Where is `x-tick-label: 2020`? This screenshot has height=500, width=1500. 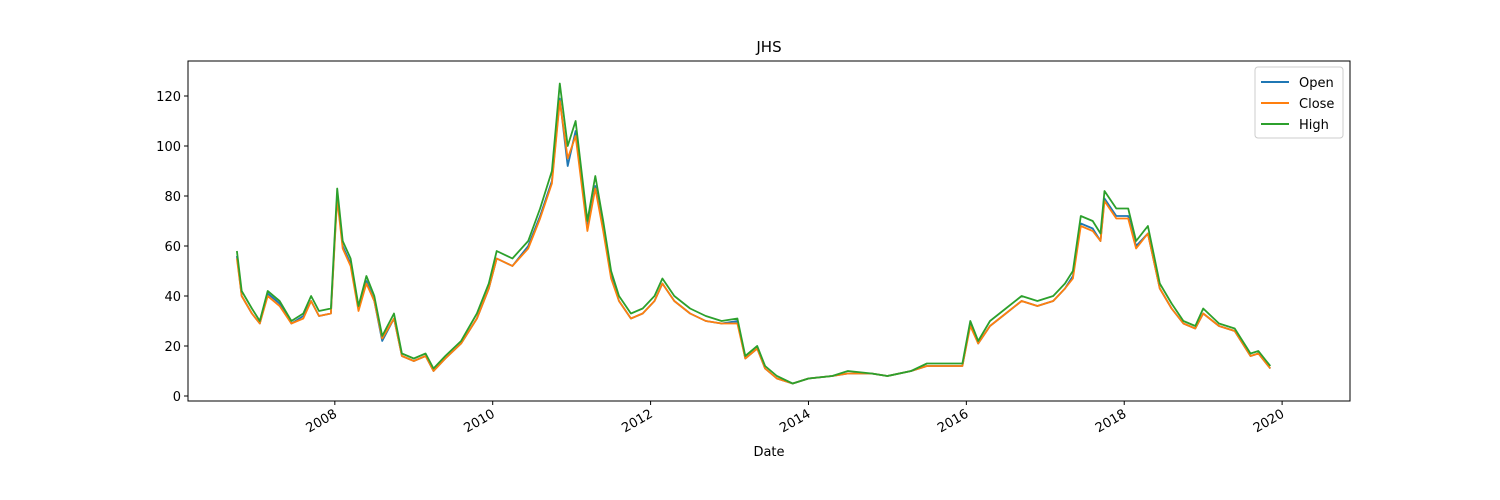 x-tick-label: 2020 is located at coordinates (1269, 422).